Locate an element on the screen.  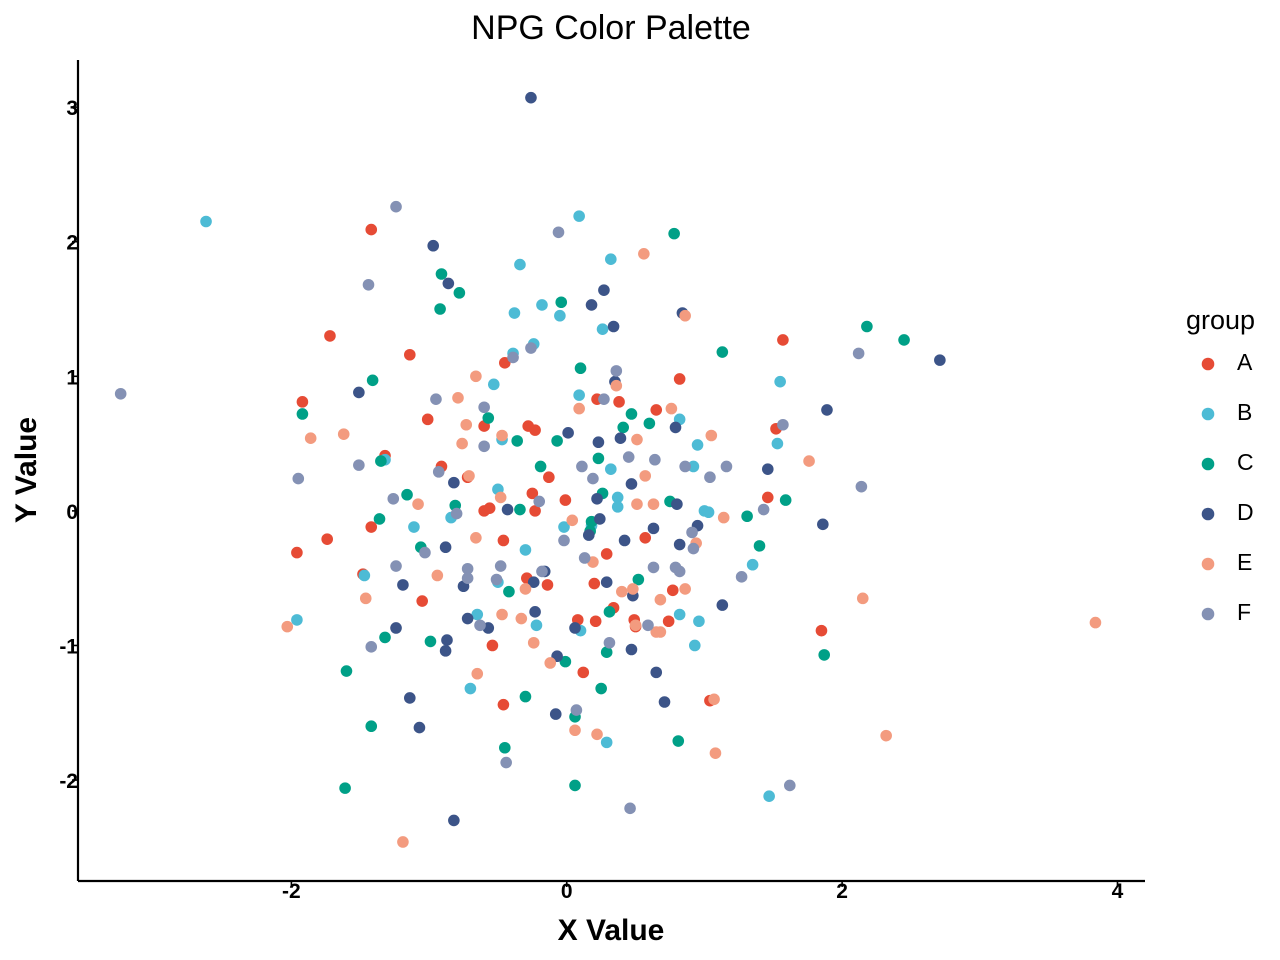
x-axis-ticks: -2 0 2 4 is located at coordinates (703, 891).